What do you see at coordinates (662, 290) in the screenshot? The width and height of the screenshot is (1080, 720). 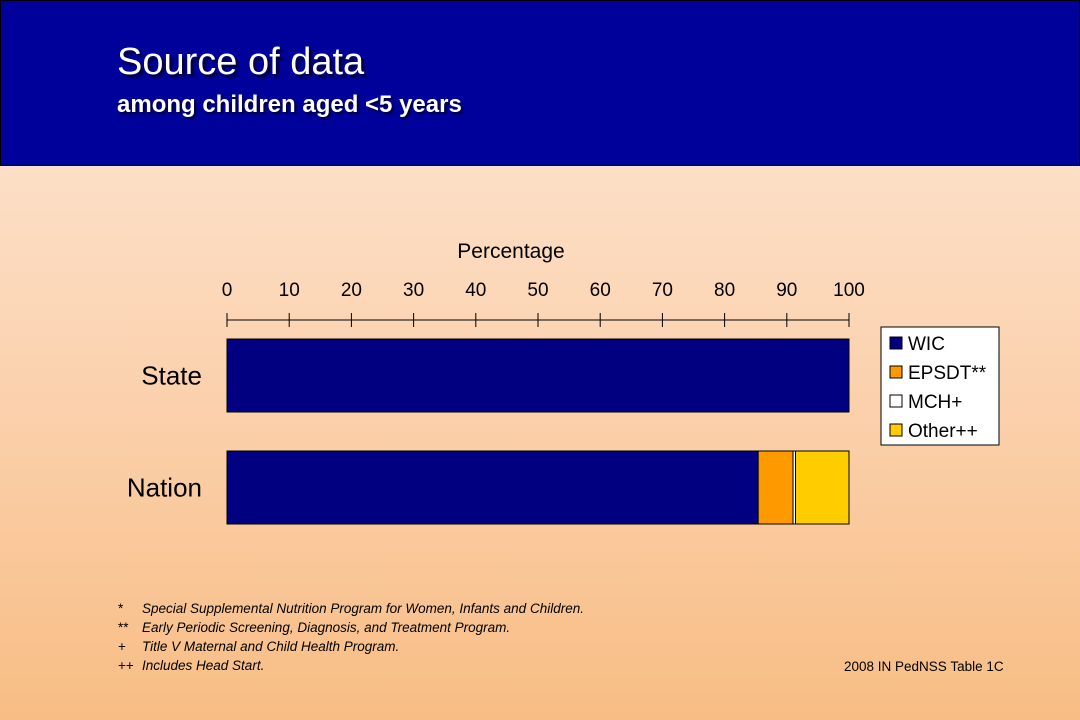 I see `x-tick-label: 70` at bounding box center [662, 290].